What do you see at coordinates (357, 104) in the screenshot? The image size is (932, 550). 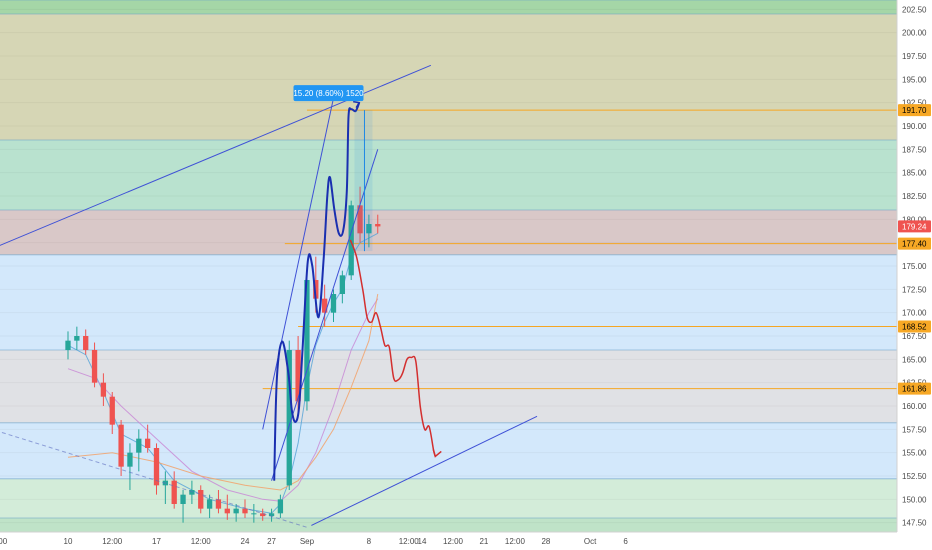 I see `forecast-arrow-blue` at bounding box center [357, 104].